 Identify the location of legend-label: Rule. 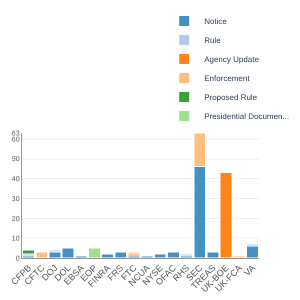
(213, 41).